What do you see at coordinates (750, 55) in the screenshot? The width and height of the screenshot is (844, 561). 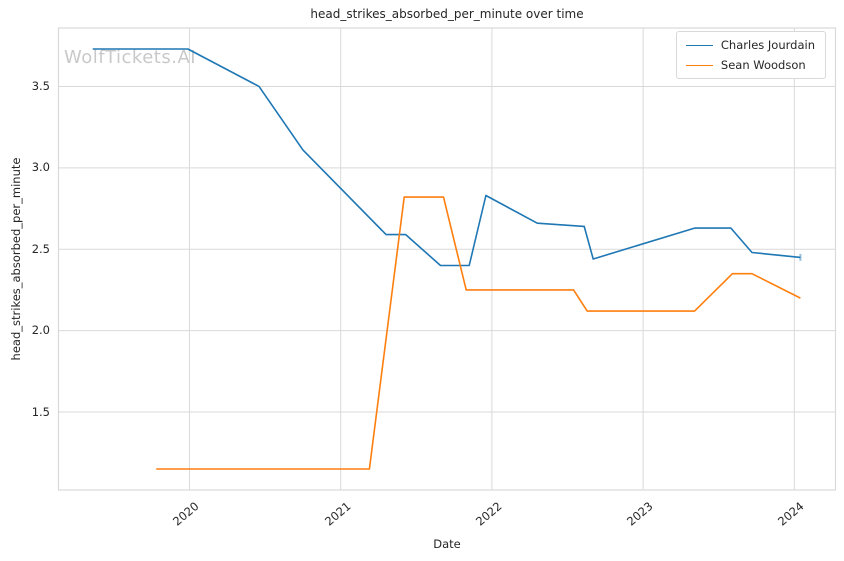 I see `legend: Charles Jourdain Sean Woodson` at bounding box center [750, 55].